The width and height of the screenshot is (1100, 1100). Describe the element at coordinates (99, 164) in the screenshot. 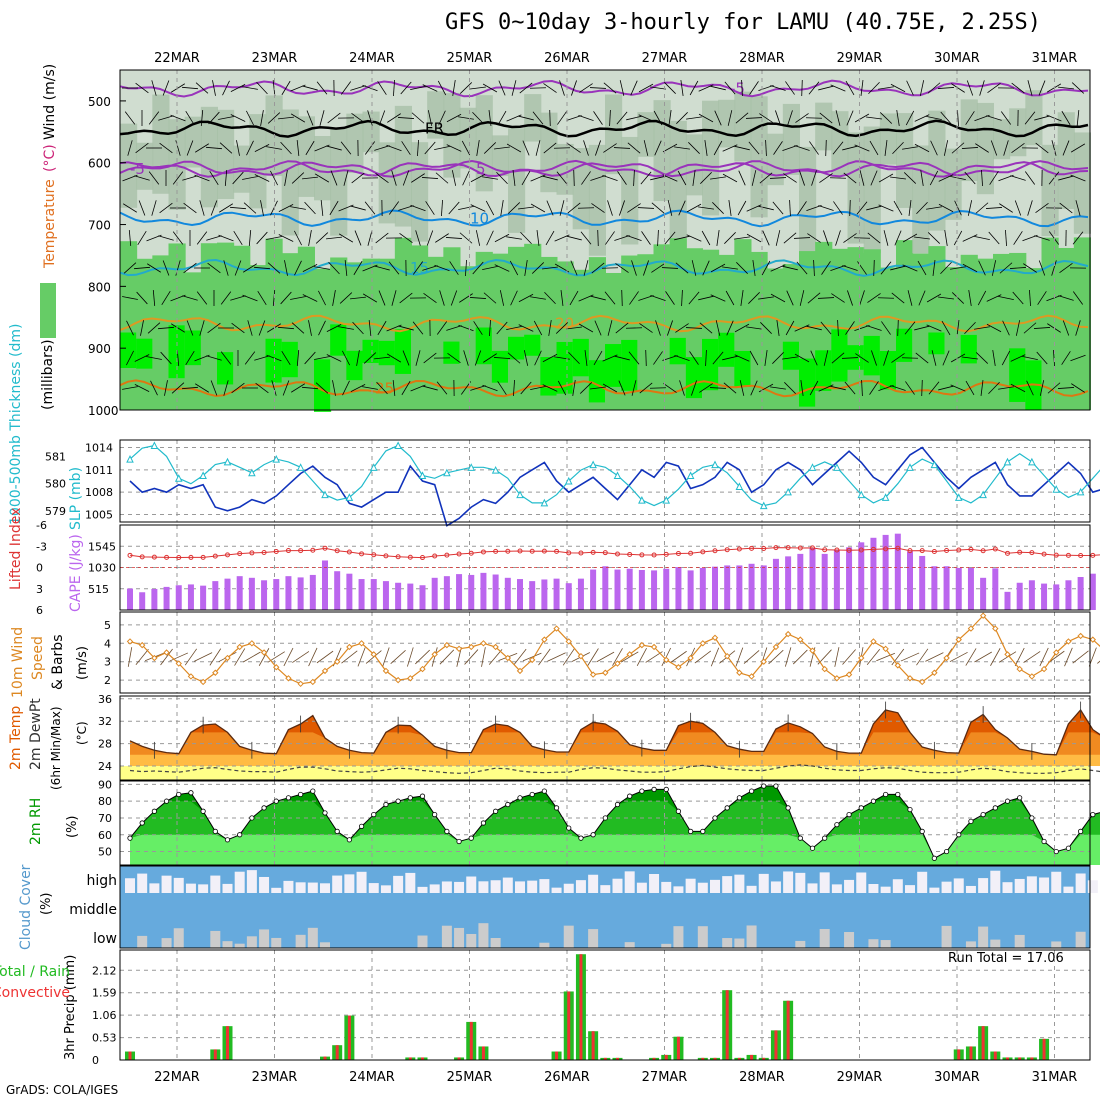

I see `y-tick-label: 600` at that location.